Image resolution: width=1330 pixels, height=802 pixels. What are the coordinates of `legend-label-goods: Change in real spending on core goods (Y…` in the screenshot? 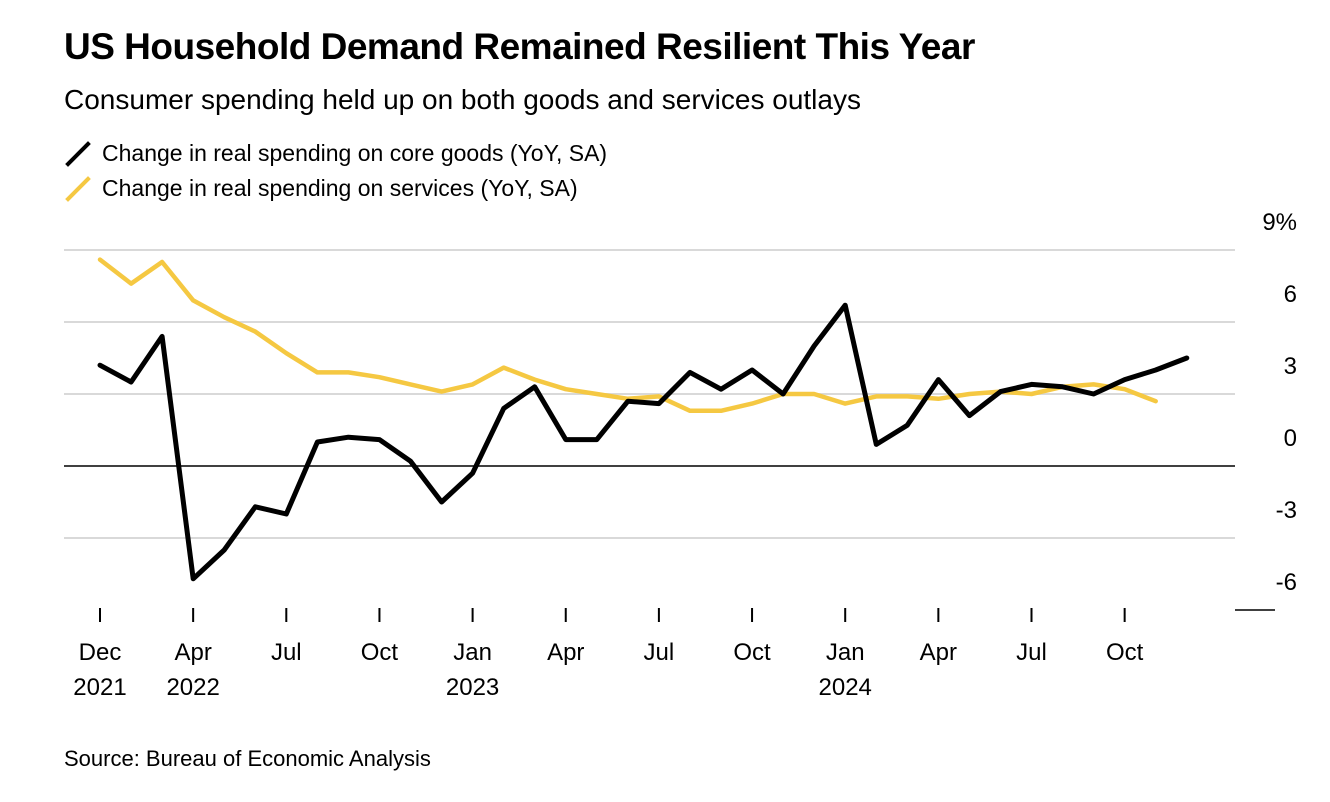 It's located at (355, 153).